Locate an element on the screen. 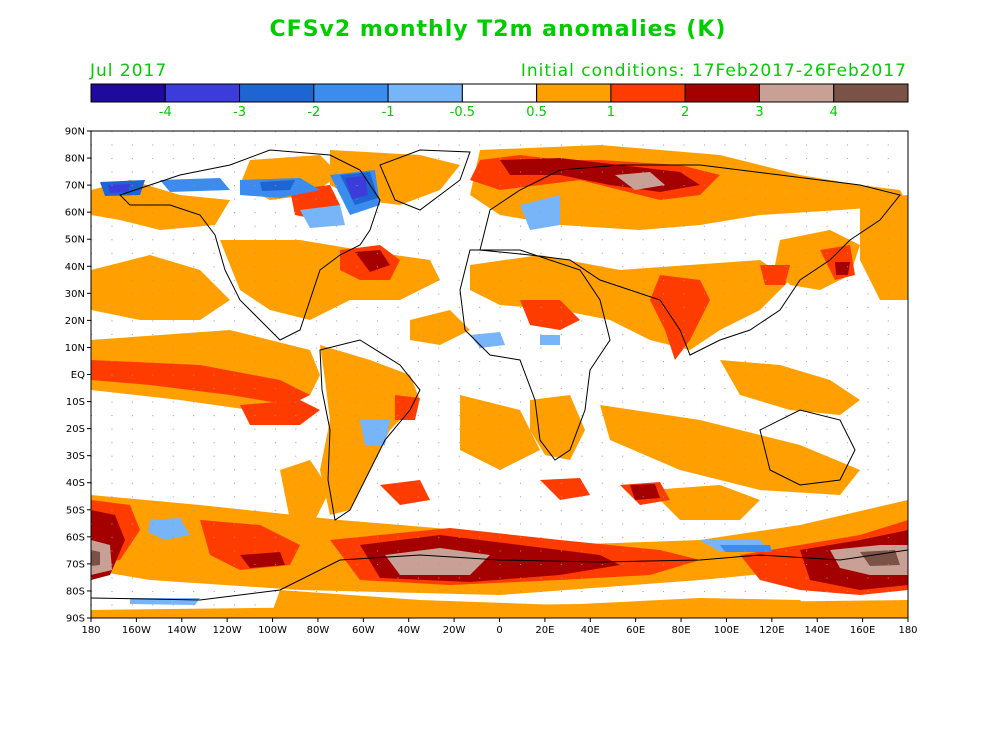 The image size is (999, 750). figure-title: CFSv2 monthly T2m anomalies (K) is located at coordinates (498, 29).